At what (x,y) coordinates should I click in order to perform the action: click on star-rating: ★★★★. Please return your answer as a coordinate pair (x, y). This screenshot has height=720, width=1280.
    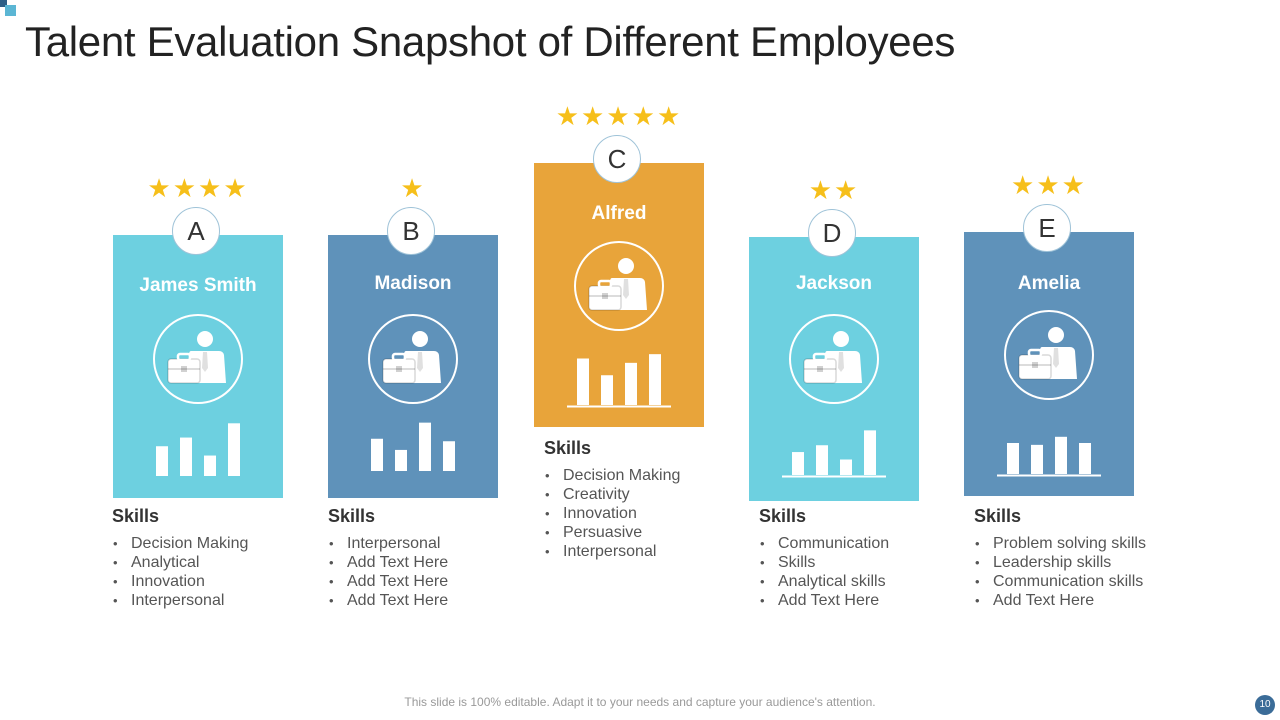
    Looking at the image, I should click on (198, 188).